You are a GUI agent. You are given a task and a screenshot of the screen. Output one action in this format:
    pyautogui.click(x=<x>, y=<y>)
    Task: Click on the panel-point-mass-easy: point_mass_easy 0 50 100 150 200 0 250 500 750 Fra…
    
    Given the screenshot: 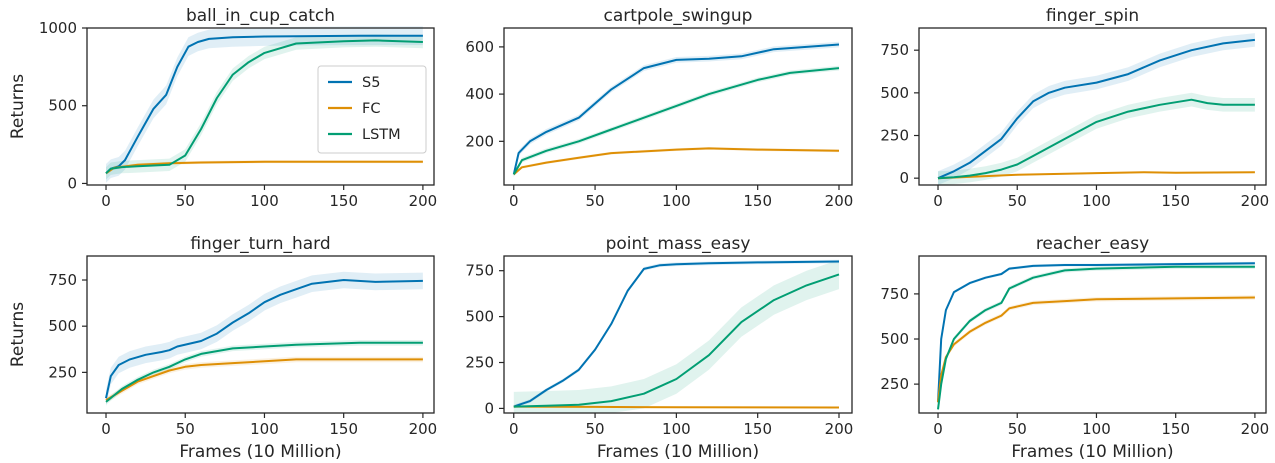 What is the action you would take?
    pyautogui.click(x=659, y=348)
    